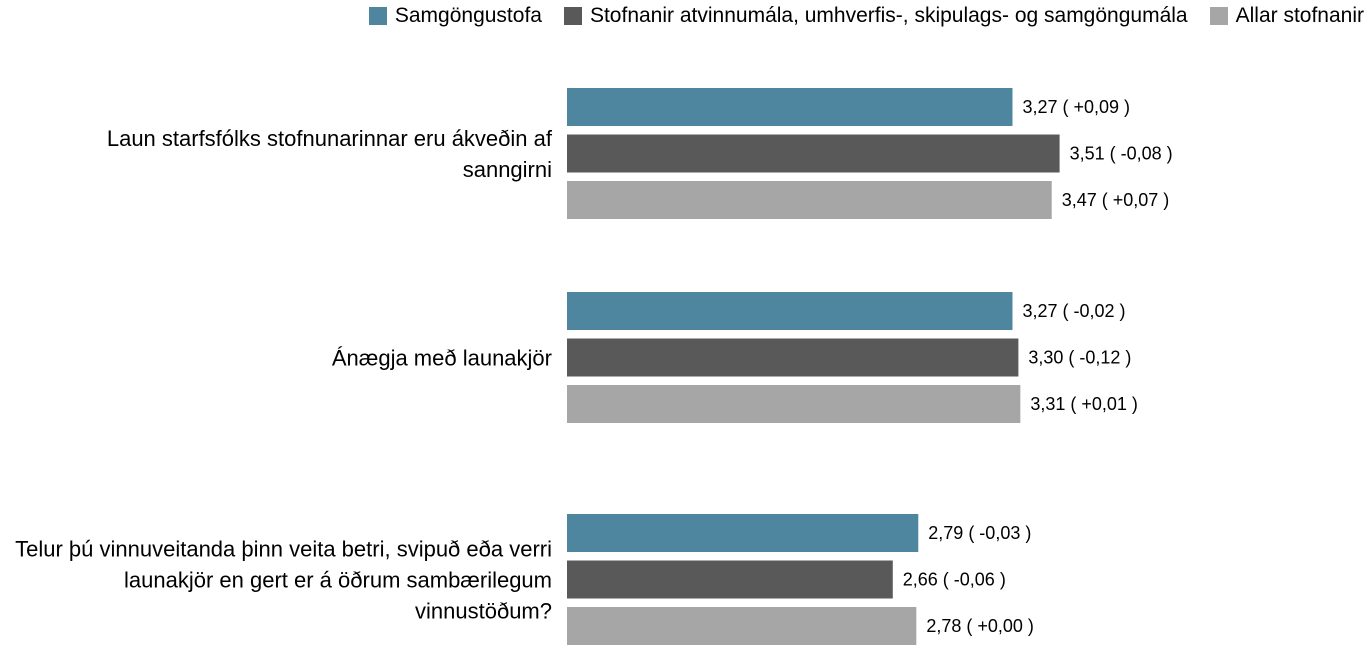 Image resolution: width=1370 pixels, height=645 pixels. What do you see at coordinates (1299, 15) in the screenshot?
I see `legend-label: Allar stofnanir` at bounding box center [1299, 15].